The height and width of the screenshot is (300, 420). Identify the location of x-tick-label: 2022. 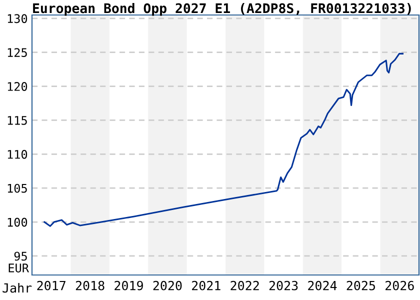
(244, 285).